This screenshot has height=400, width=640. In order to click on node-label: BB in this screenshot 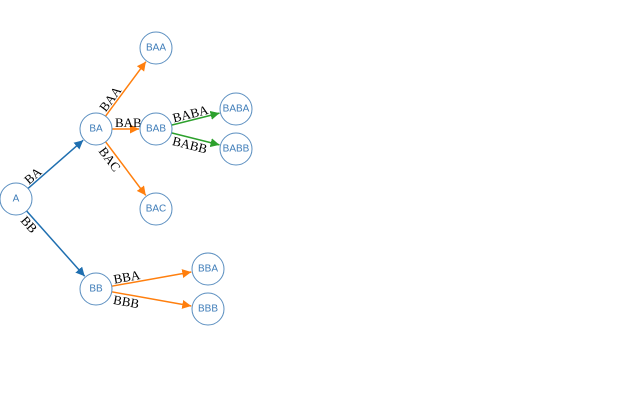, I will do `click(96, 289)`.